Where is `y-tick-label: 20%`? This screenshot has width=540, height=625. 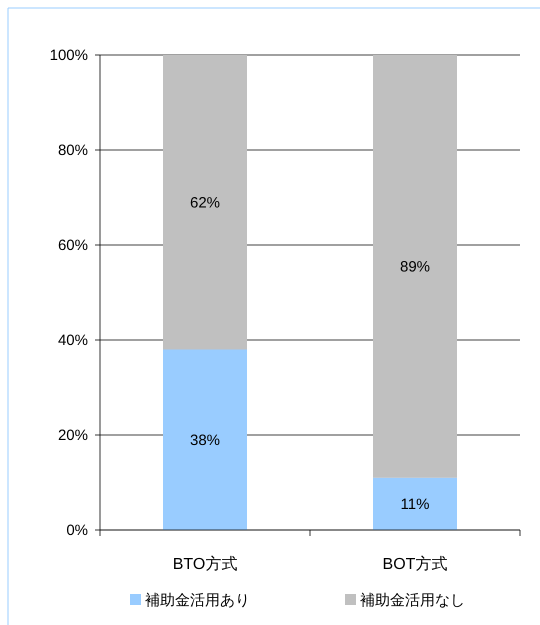 y-tick-label: 20% is located at coordinates (73, 435).